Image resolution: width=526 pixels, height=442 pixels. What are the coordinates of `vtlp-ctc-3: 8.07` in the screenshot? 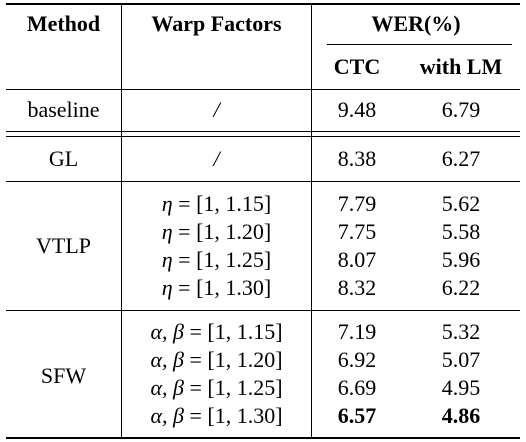 It's located at (357, 259).